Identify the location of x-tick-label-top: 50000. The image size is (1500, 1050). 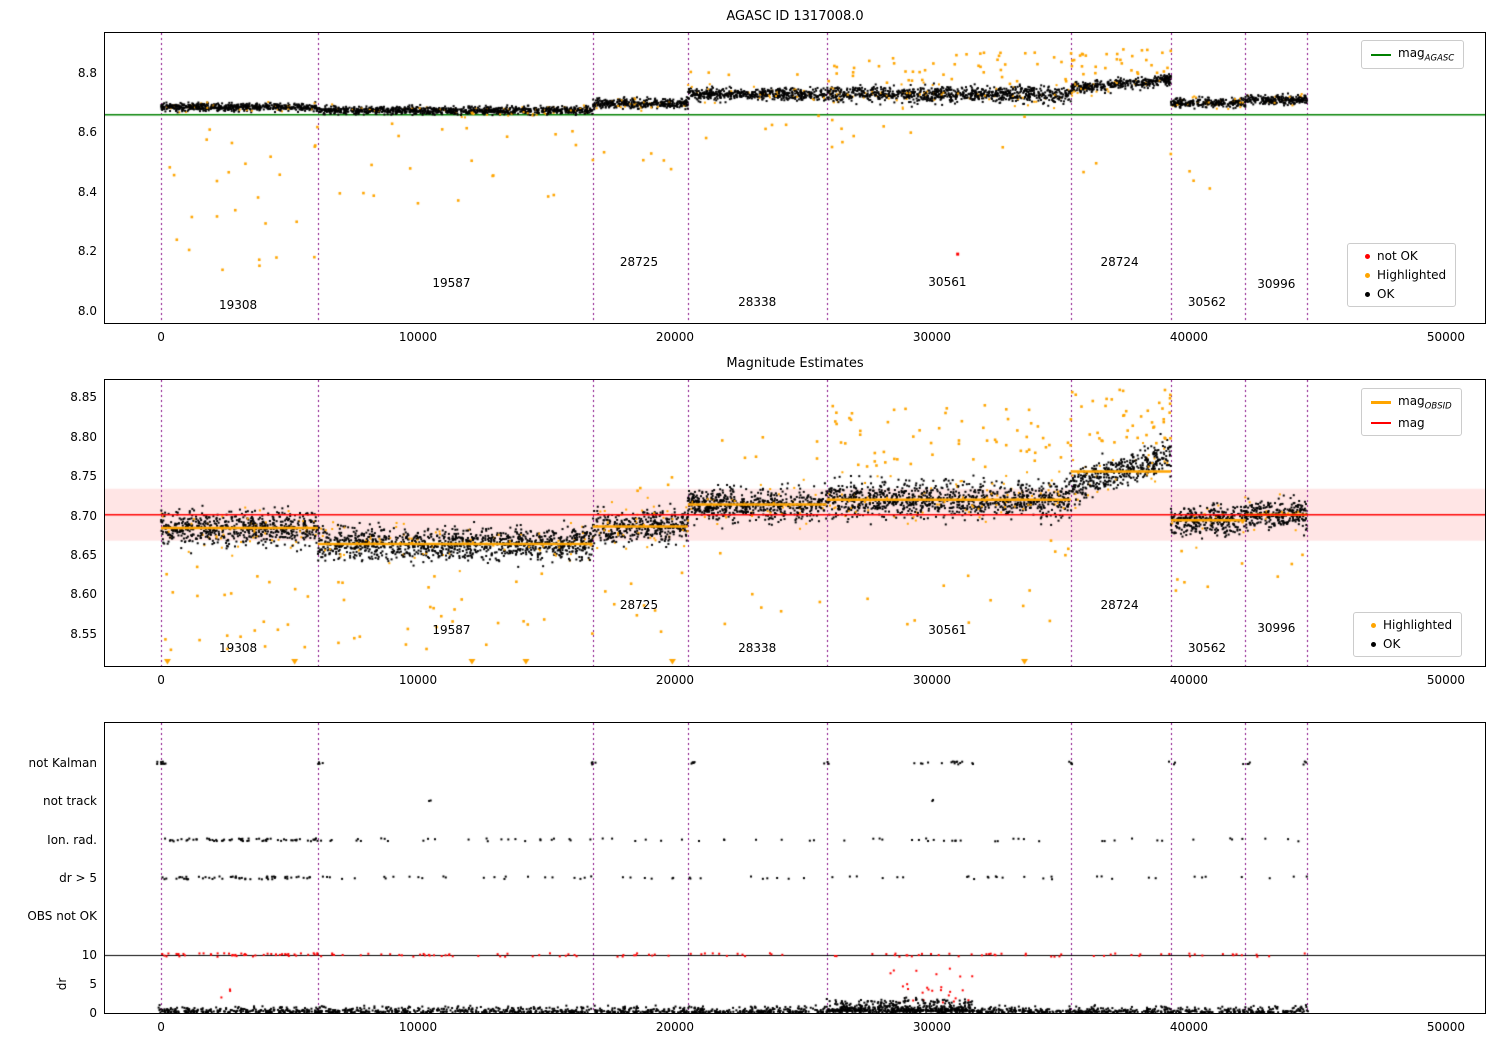
(1446, 337).